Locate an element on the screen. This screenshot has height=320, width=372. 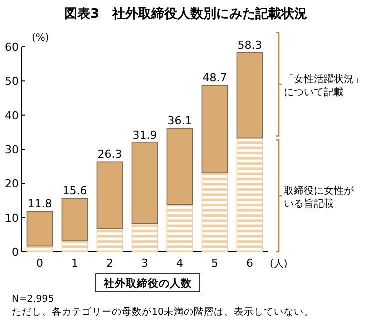
y-tick-label: 40 is located at coordinates (12, 115).